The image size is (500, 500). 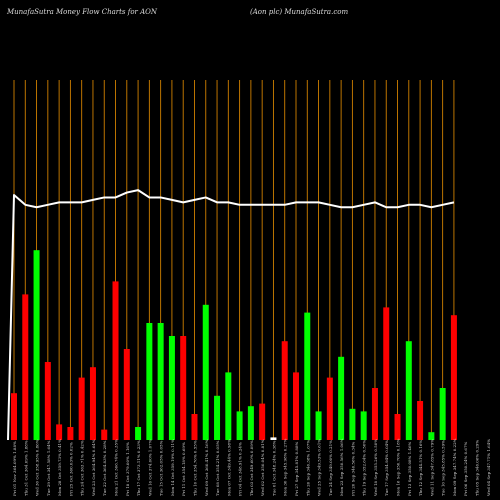 What do you see at coordinates (299, 12) in the screenshot?
I see `chart-header-right: (Aon plc) MunafaSutra.com` at bounding box center [299, 12].